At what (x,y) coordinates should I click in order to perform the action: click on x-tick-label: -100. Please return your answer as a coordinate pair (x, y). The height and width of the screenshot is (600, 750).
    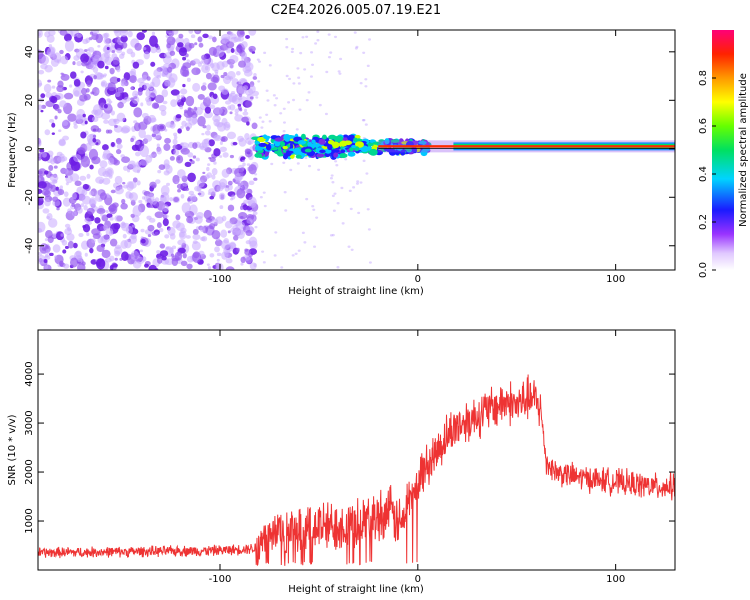
    Looking at the image, I should click on (220, 279).